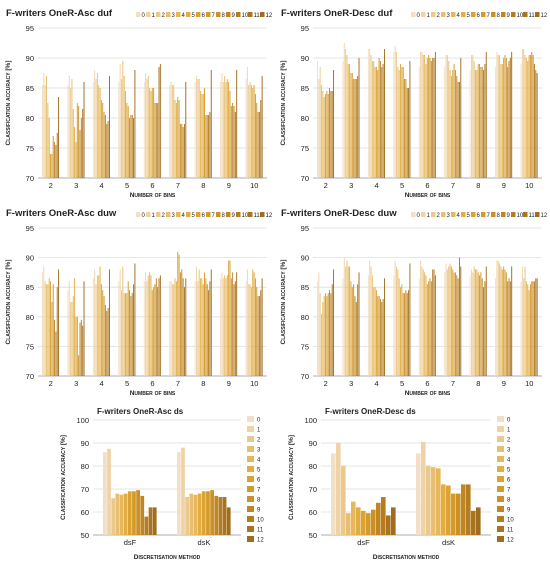 The width and height of the screenshot is (550, 563). What do you see at coordinates (529, 185) in the screenshot?
I see `x-tick-label: 10` at bounding box center [529, 185].